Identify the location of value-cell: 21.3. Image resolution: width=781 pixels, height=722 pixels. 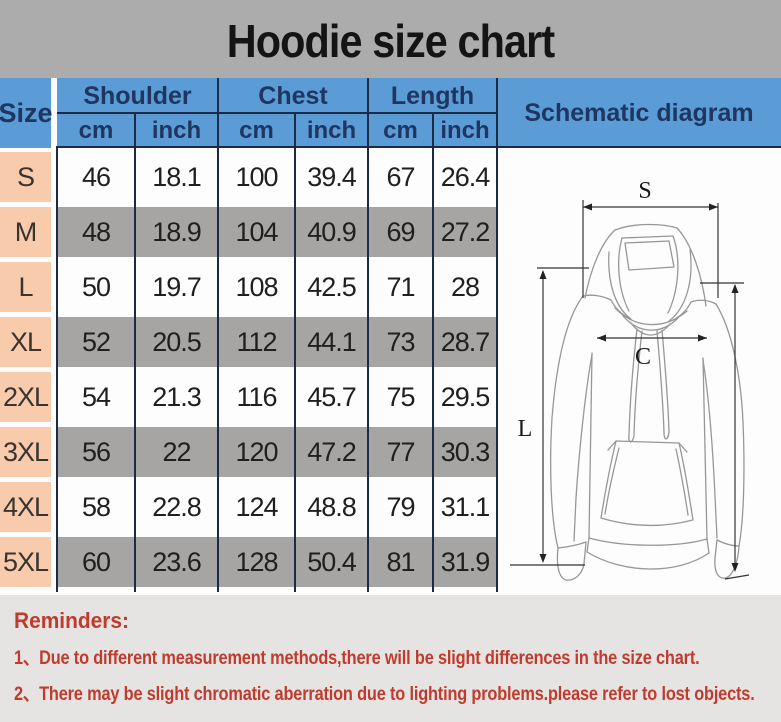
(177, 397).